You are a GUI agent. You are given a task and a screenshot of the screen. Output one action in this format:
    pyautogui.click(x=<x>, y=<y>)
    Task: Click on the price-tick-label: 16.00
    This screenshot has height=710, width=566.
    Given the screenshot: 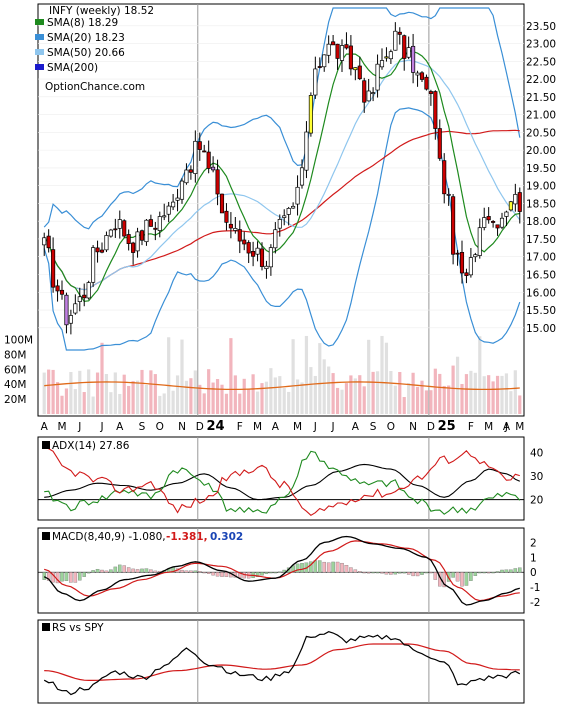 What is the action you would take?
    pyautogui.click(x=541, y=293)
    